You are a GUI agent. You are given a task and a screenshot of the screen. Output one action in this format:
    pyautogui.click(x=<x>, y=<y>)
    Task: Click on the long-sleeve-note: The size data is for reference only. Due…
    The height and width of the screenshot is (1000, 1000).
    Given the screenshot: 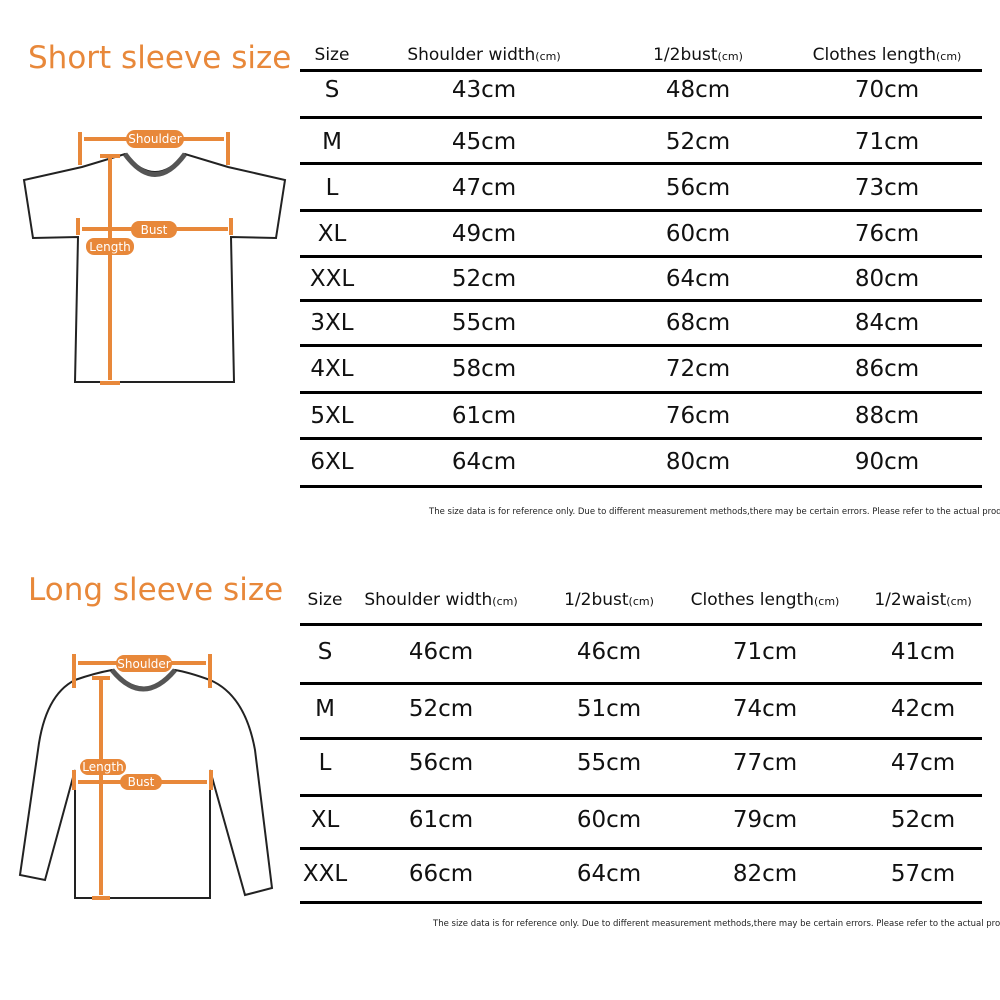 What is the action you would take?
    pyautogui.click(x=716, y=924)
    